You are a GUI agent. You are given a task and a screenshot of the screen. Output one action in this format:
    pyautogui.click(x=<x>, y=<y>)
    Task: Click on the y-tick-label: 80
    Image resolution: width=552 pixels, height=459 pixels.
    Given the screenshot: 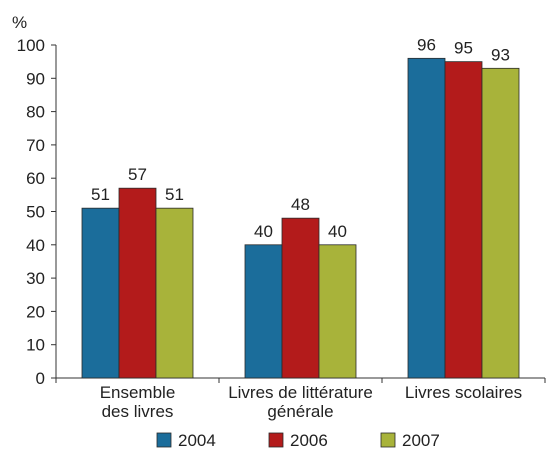 What is the action you would take?
    pyautogui.click(x=35, y=112)
    